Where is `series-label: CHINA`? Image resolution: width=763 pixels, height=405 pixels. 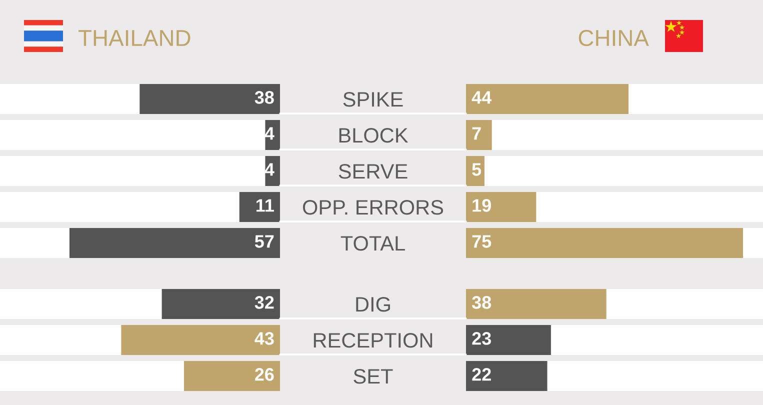 series-label: CHINA is located at coordinates (613, 38).